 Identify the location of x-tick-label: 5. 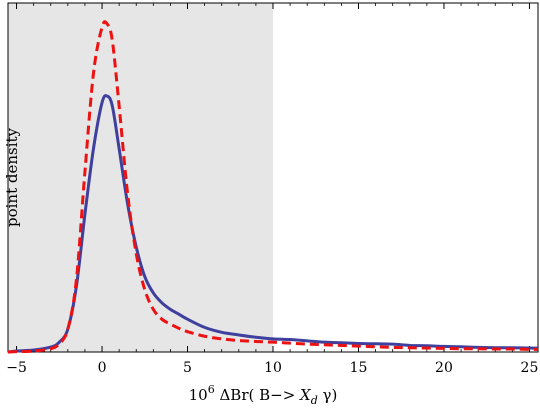
(187, 368).